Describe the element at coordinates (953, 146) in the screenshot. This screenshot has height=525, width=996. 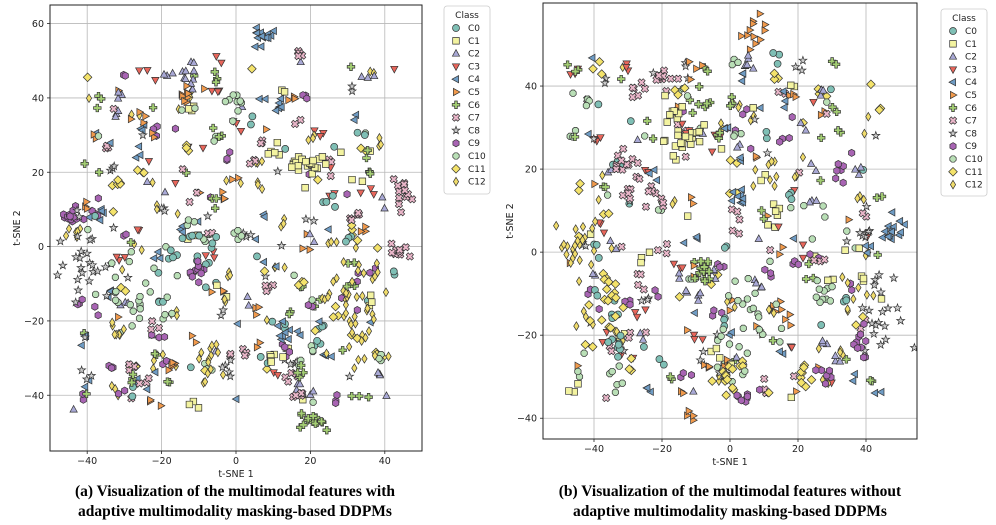
I see `legend-marker-c9` at that location.